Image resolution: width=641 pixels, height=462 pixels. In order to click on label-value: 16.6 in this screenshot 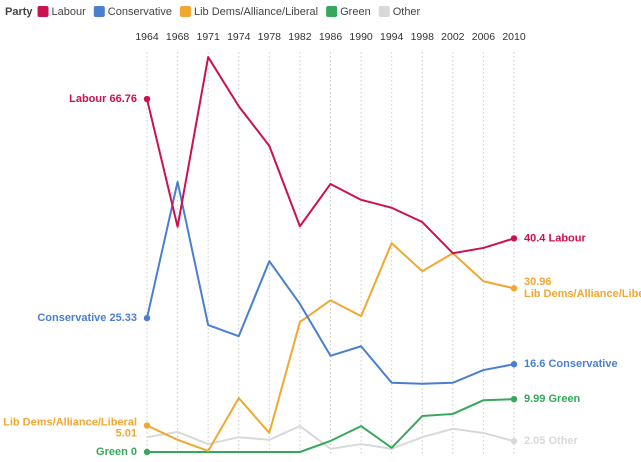, I will do `click(534, 364)`.